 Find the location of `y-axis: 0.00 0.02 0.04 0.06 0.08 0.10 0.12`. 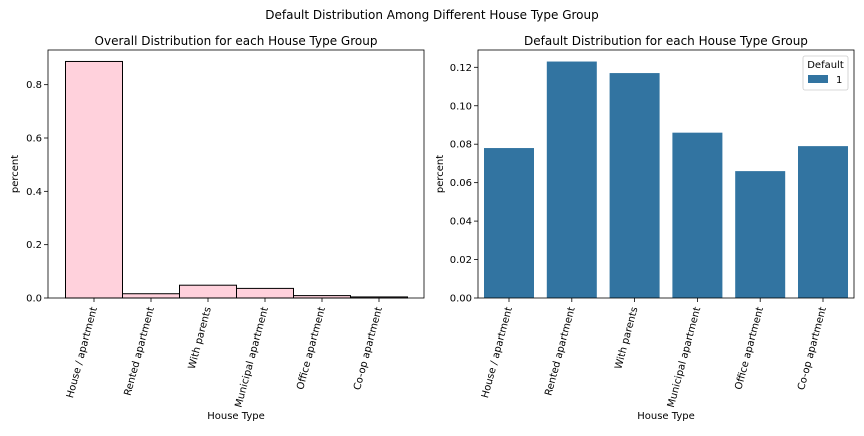

y-axis: 0.00 0.02 0.04 0.06 0.08 0.10 0.12 is located at coordinates (464, 184).